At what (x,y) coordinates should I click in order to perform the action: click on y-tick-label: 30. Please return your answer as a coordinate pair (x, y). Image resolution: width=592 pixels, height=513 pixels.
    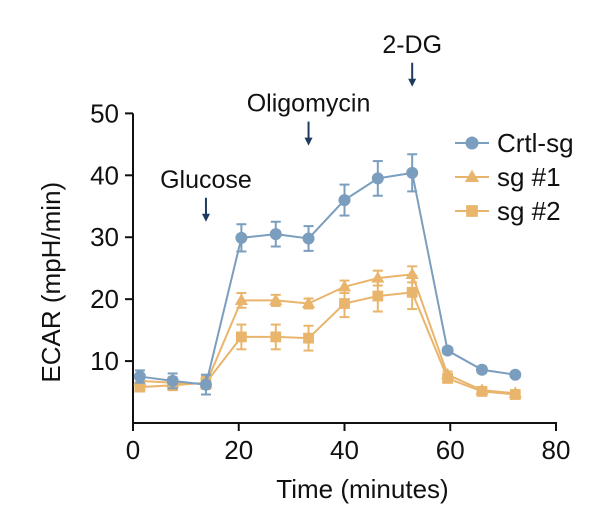
    Looking at the image, I should click on (104, 237).